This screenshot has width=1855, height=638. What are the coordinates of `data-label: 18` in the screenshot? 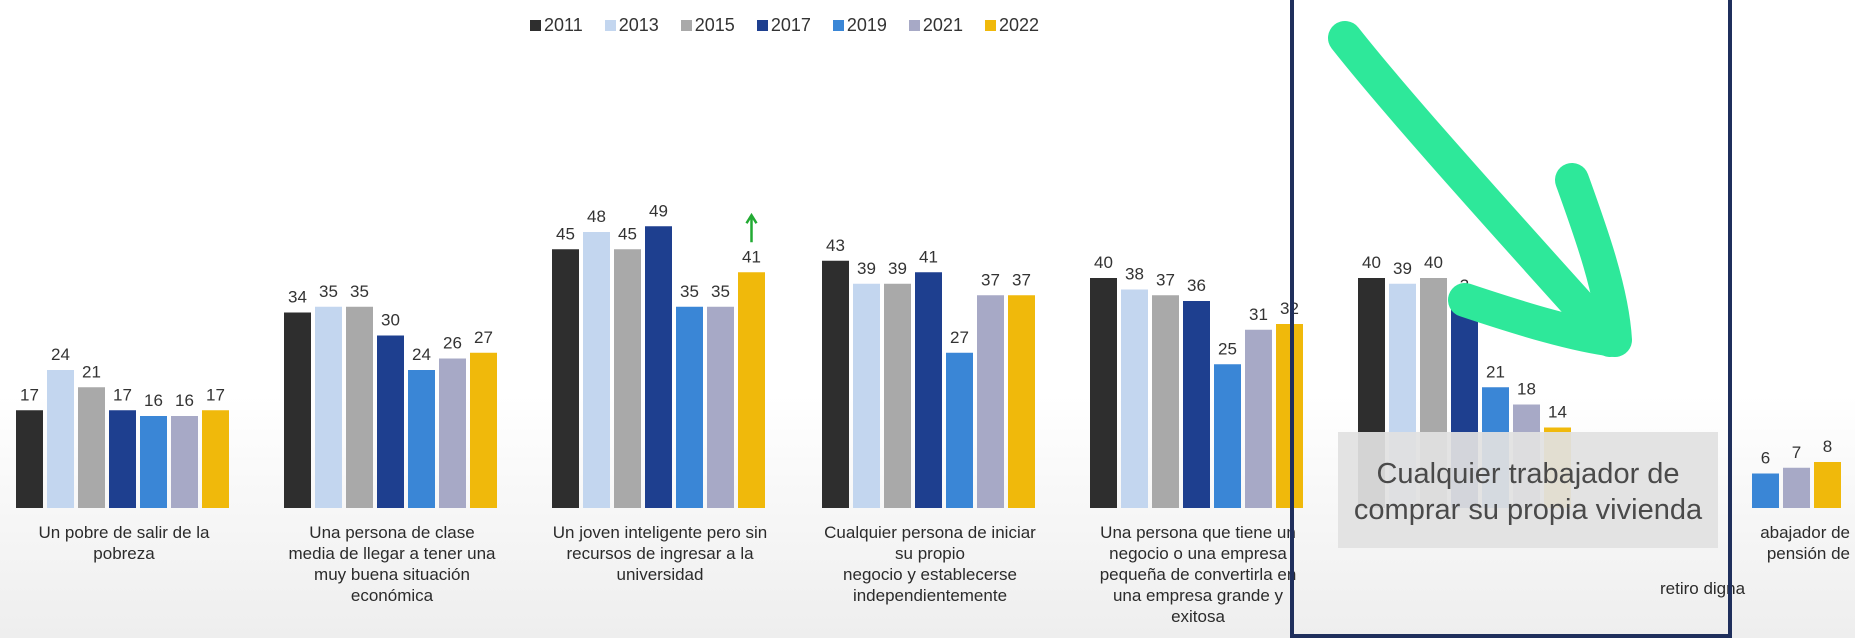 It's located at (1526, 389).